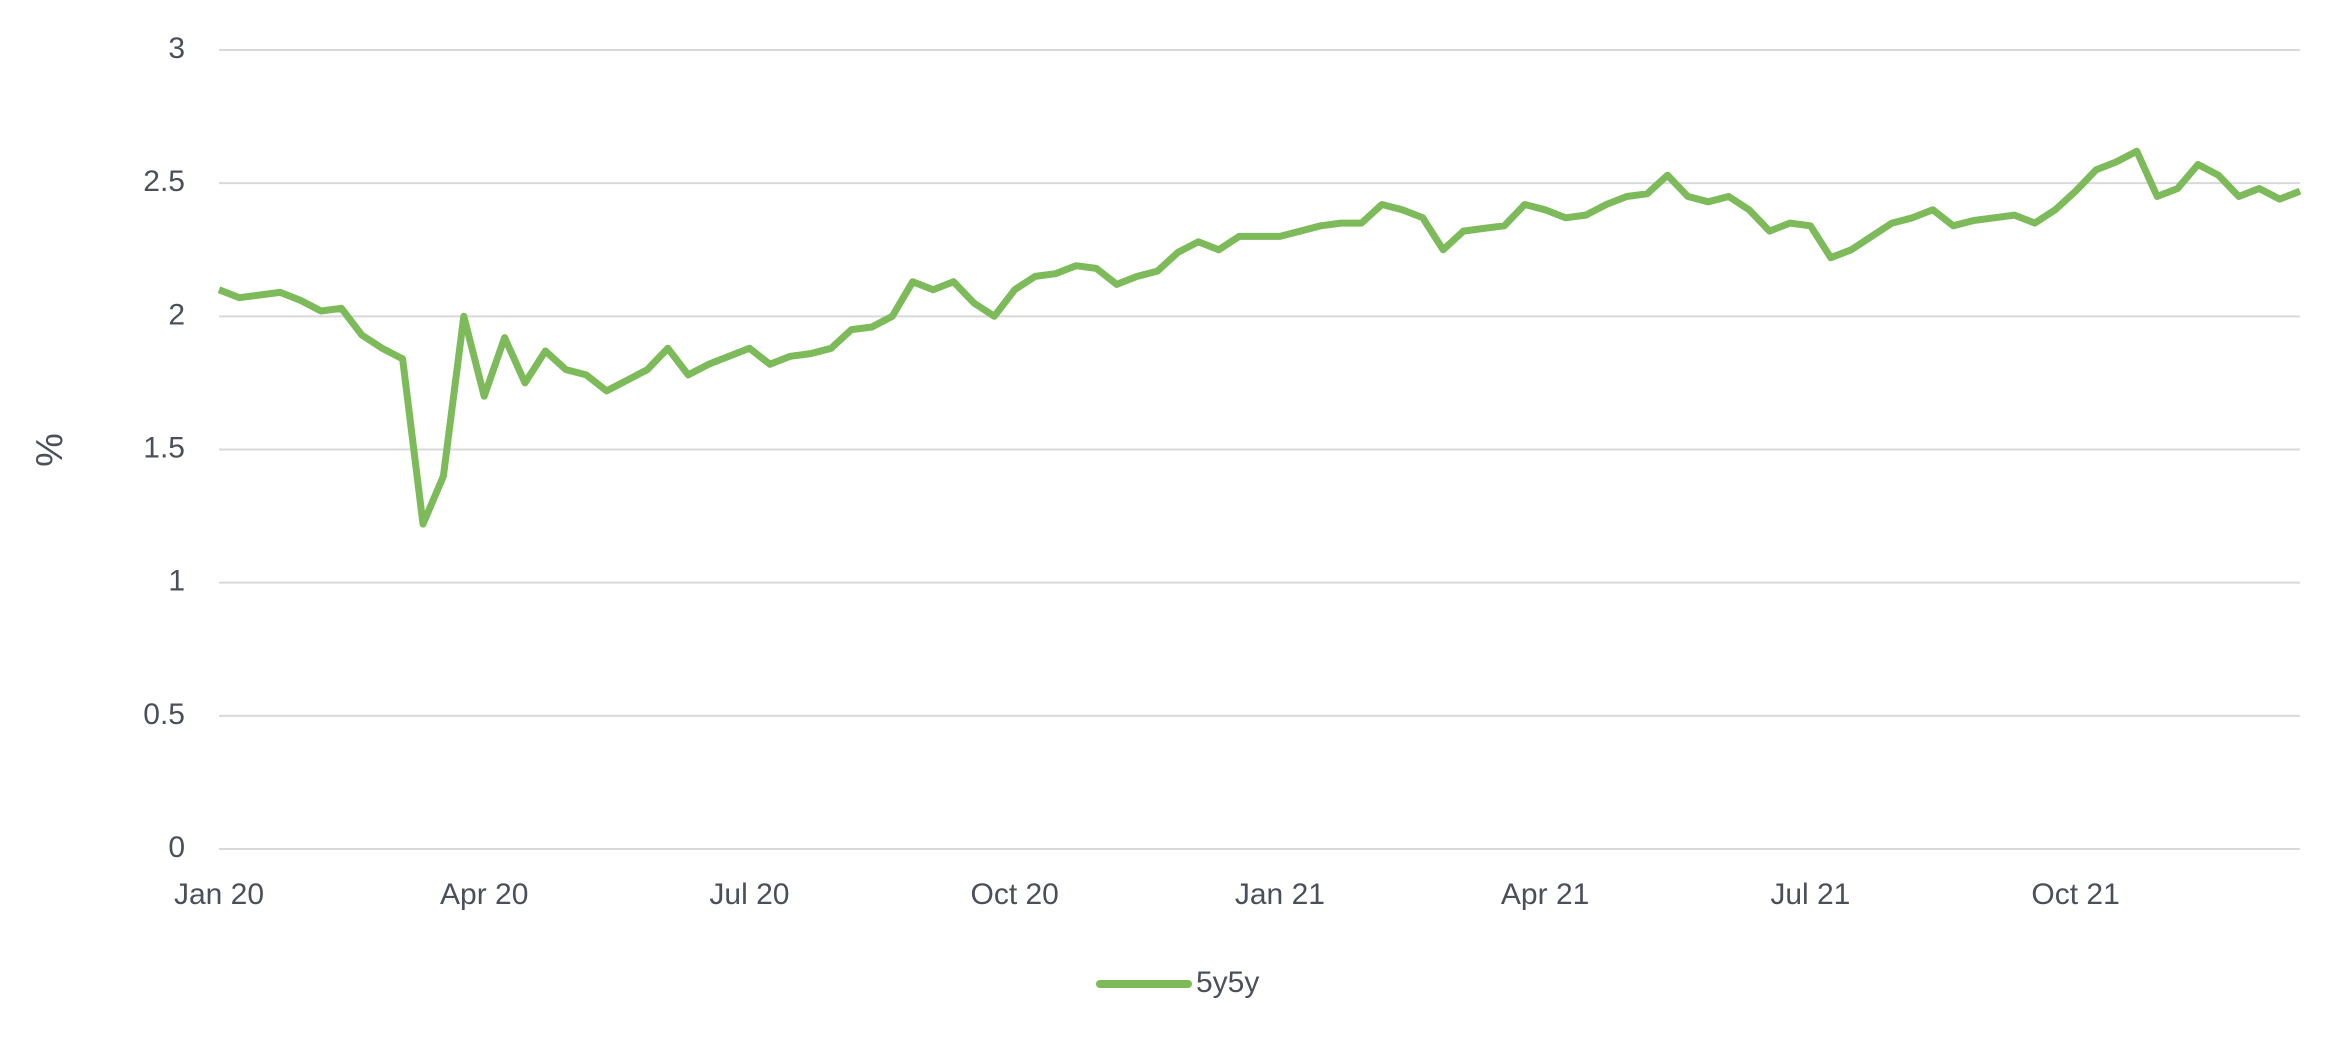  Describe the element at coordinates (164, 447) in the screenshot. I see `y-tick-label: 1.5` at that location.